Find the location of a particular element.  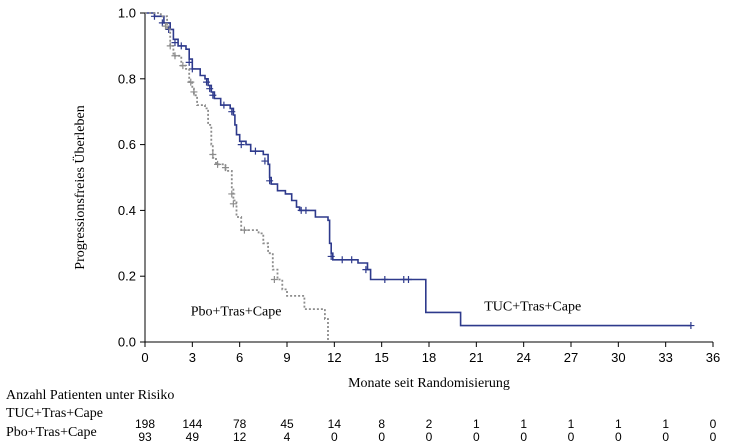

x-tick-label: 18 is located at coordinates (429, 357).